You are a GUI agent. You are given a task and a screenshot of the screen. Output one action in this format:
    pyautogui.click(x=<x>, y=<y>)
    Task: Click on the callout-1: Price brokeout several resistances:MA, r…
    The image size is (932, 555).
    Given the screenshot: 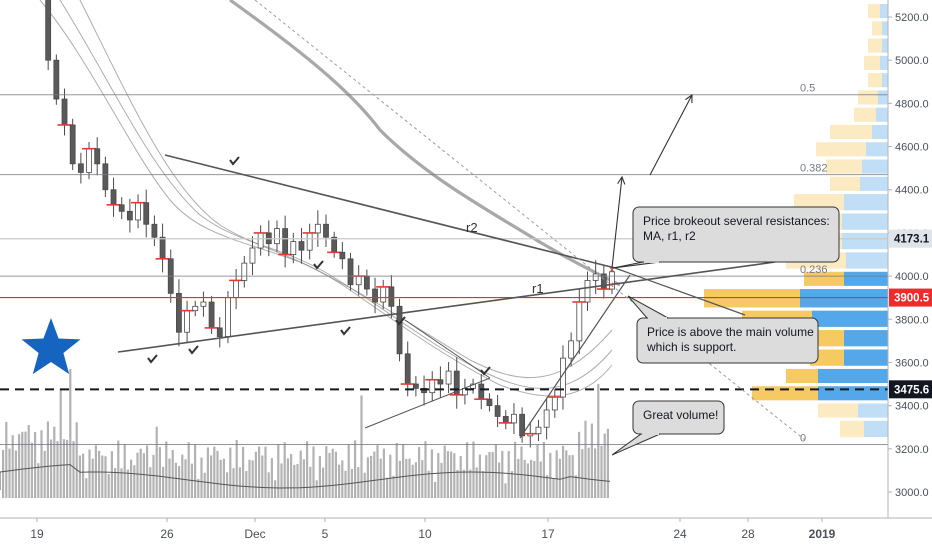 What is the action you would take?
    pyautogui.click(x=726, y=237)
    